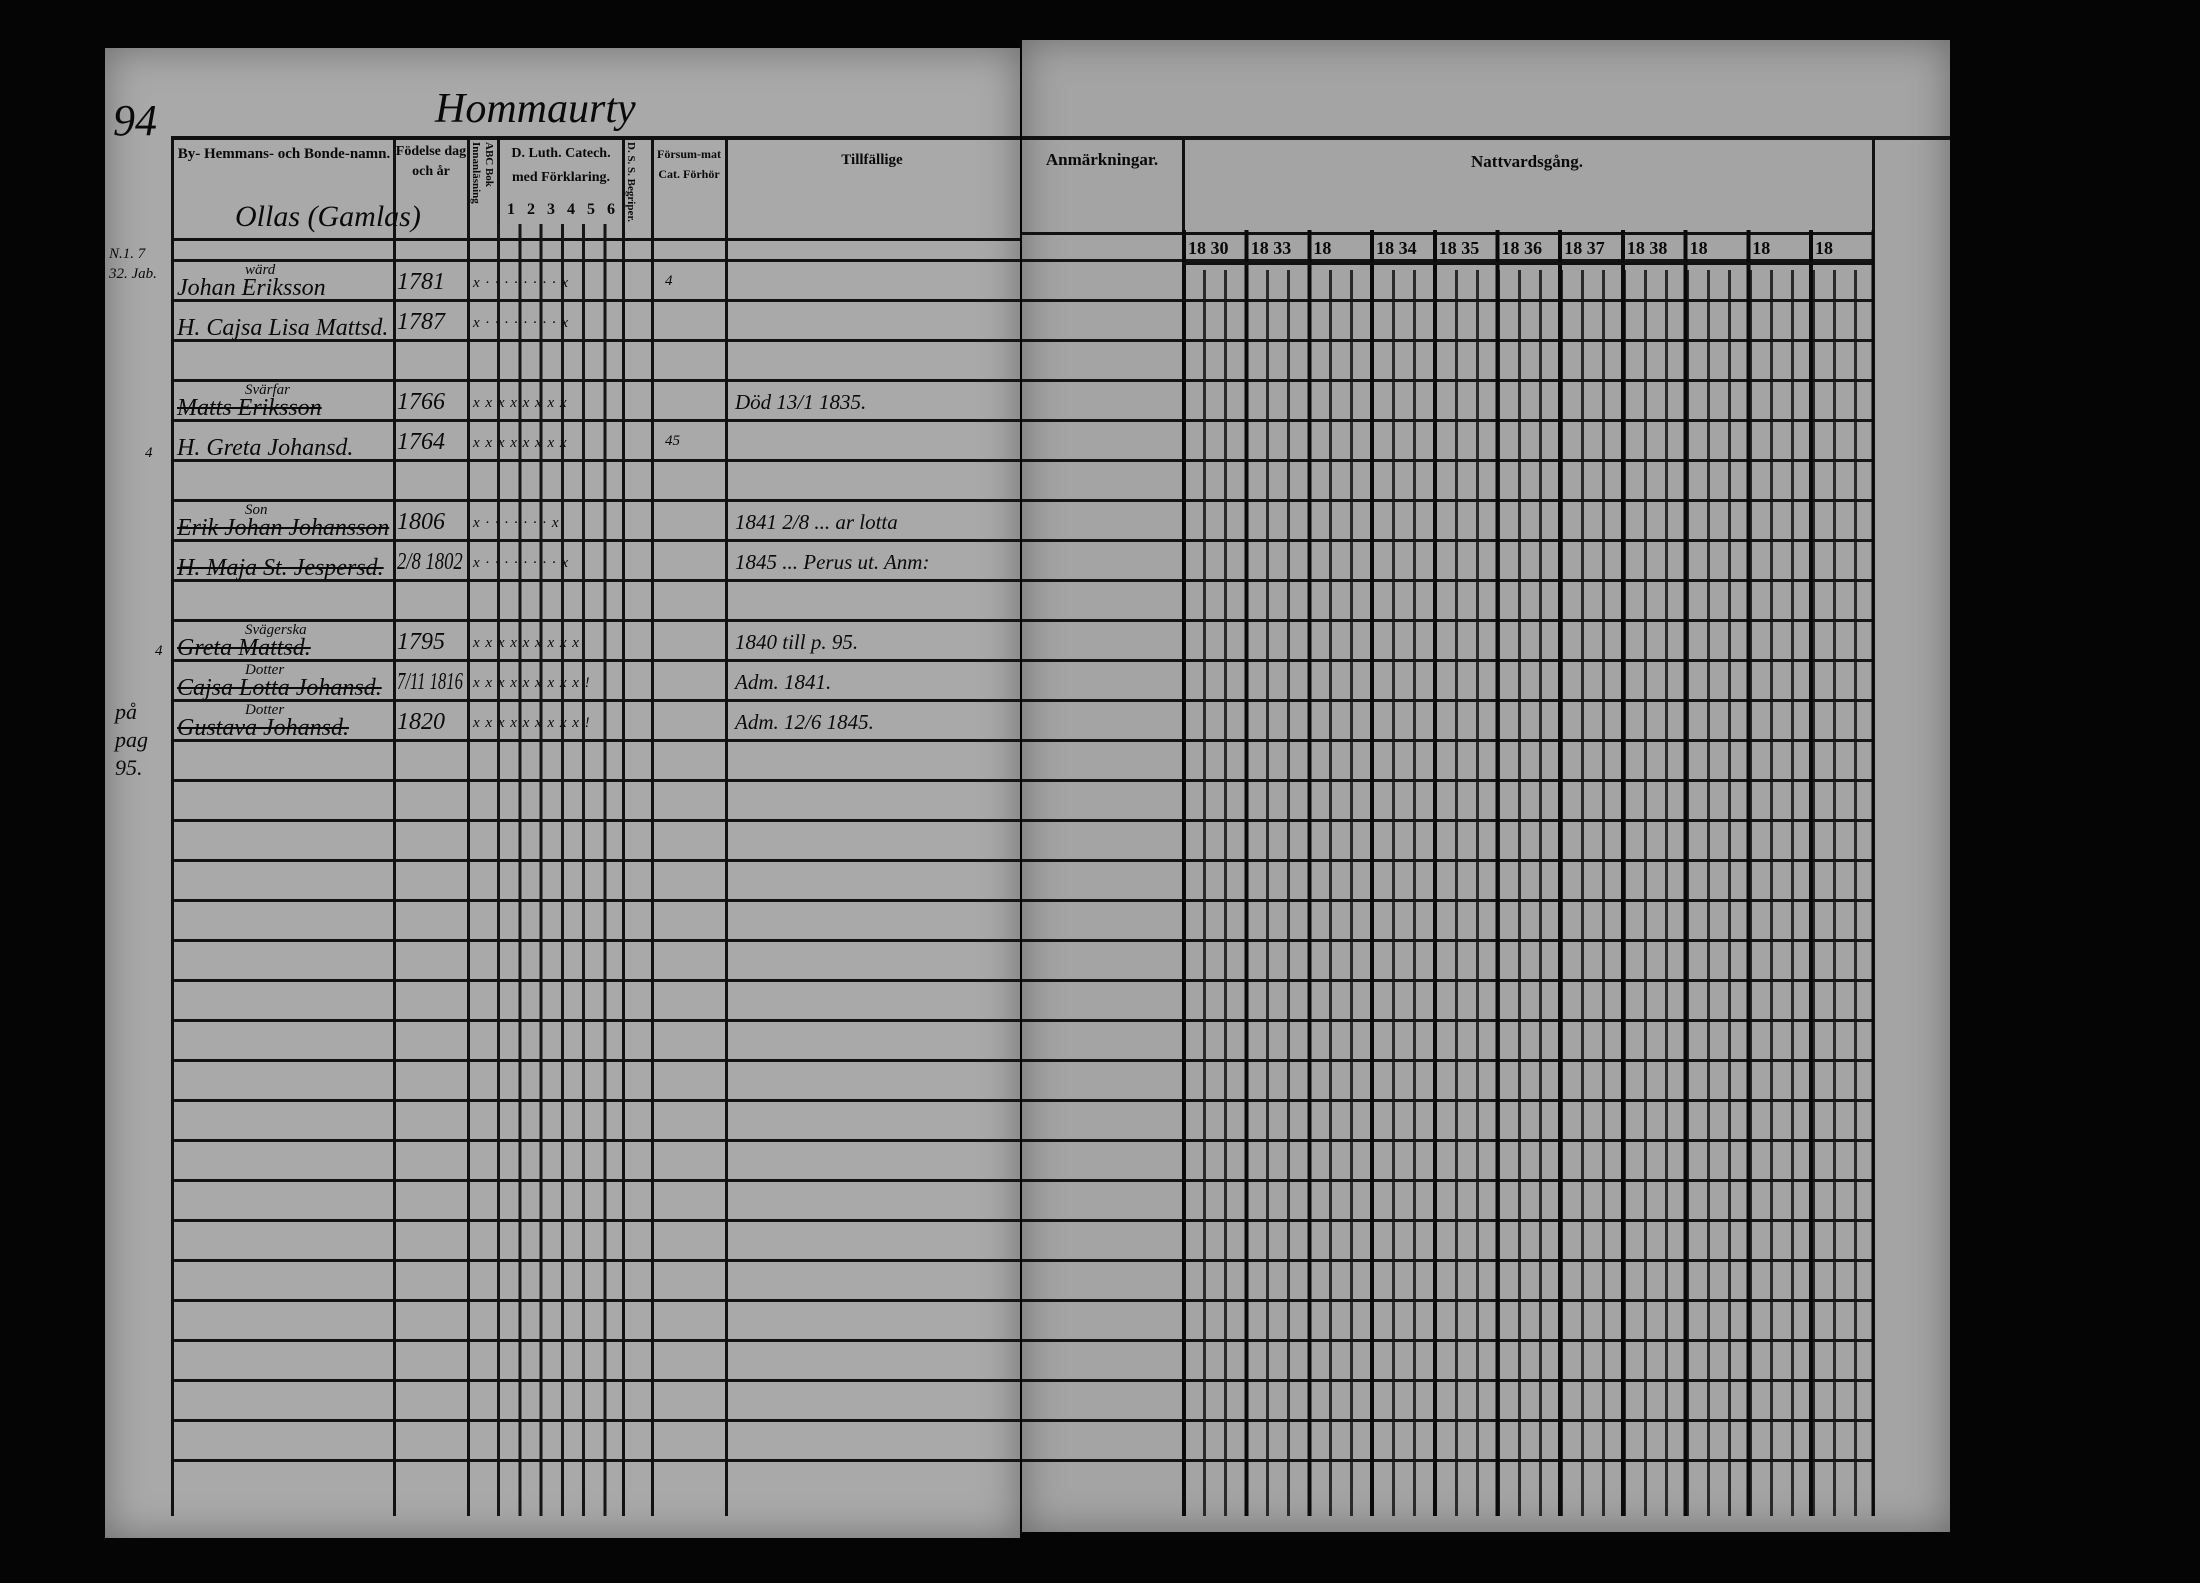 This screenshot has width=2200, height=1583. Describe the element at coordinates (431, 161) in the screenshot. I see `header-birth: Födelse dag och år` at that location.